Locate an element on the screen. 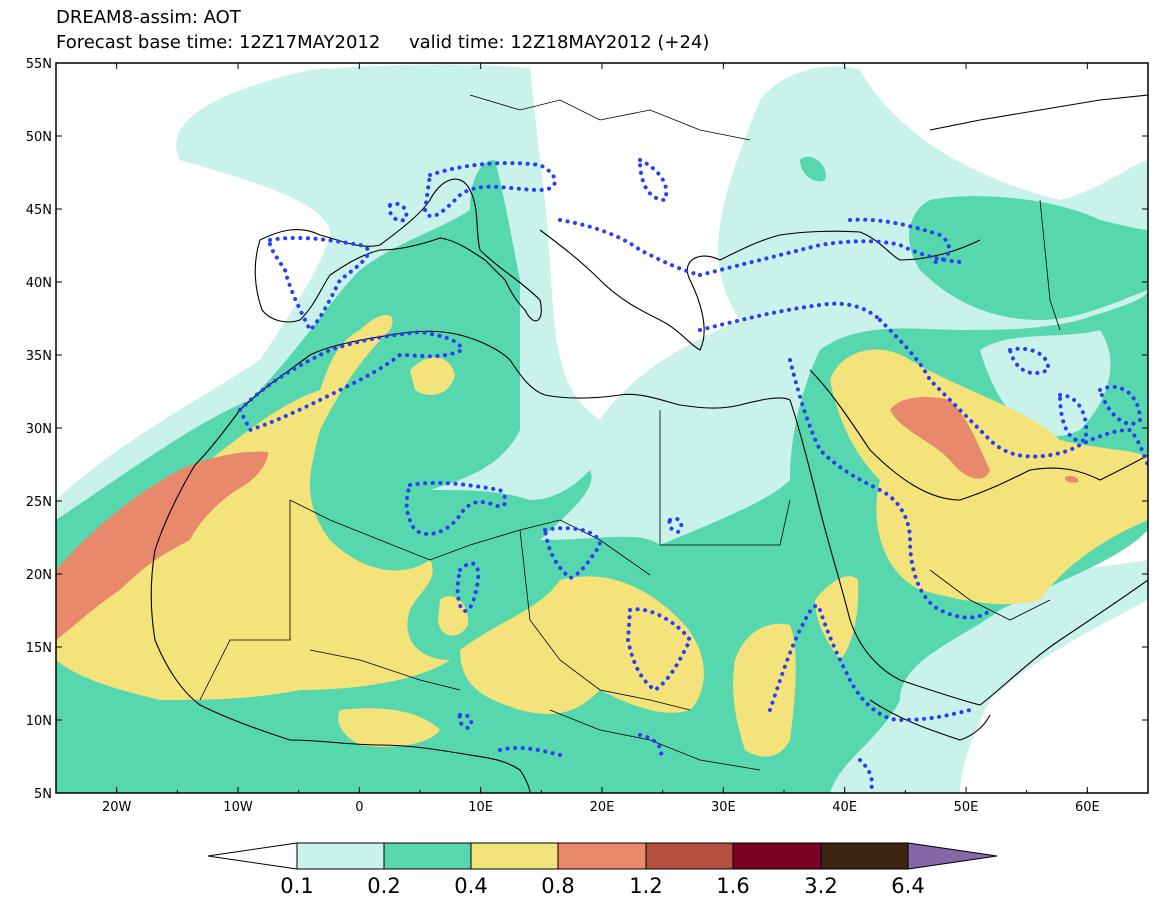  colorbar-swatch-0.2 is located at coordinates (427, 856).